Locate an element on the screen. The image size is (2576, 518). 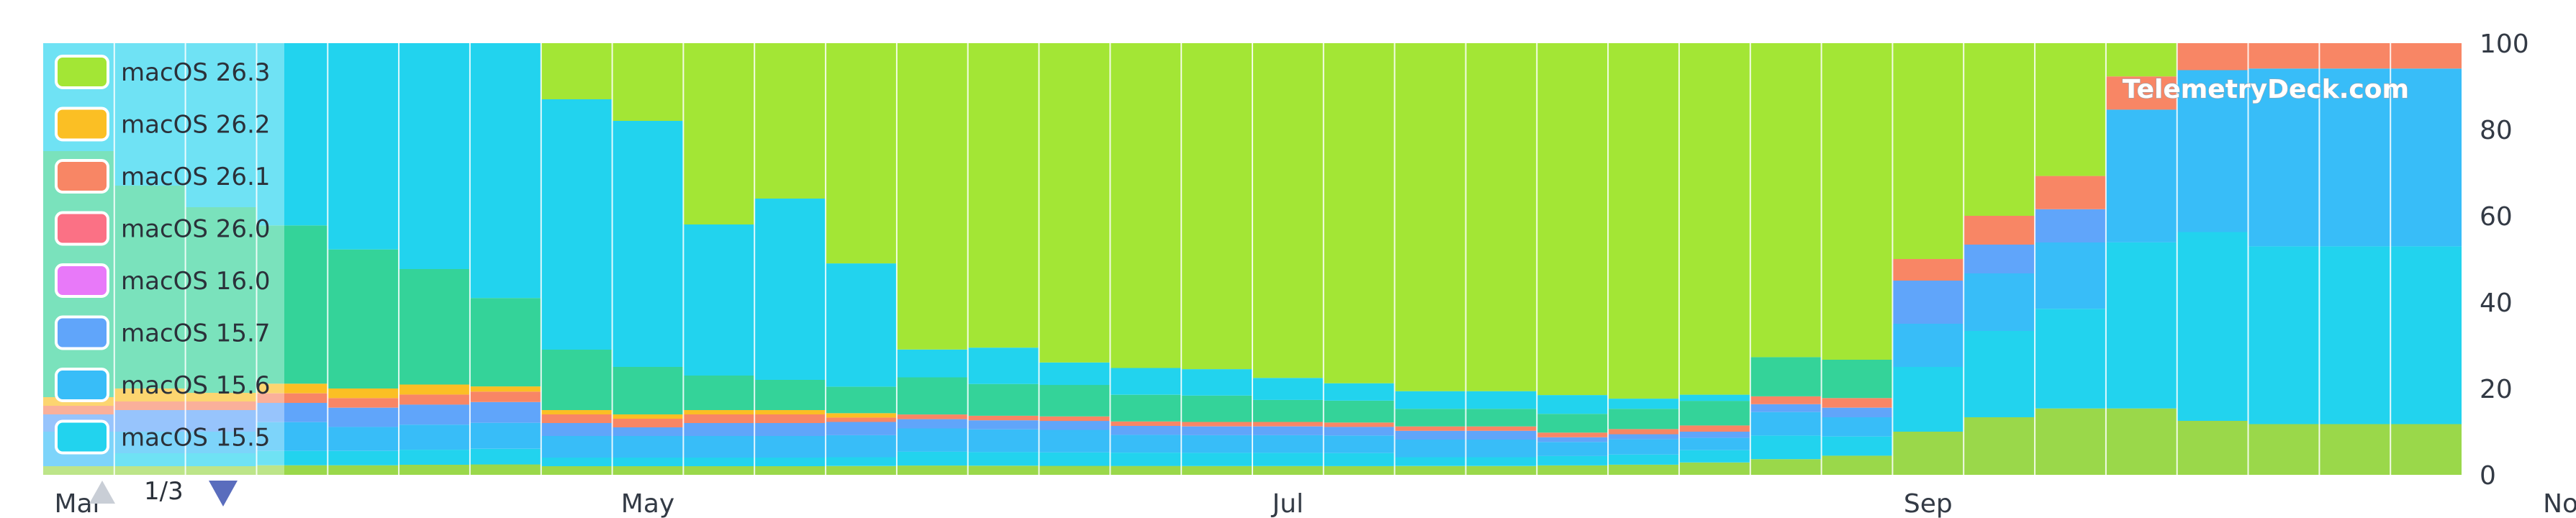
legend-item: macOS 26.3 is located at coordinates (163, 72).